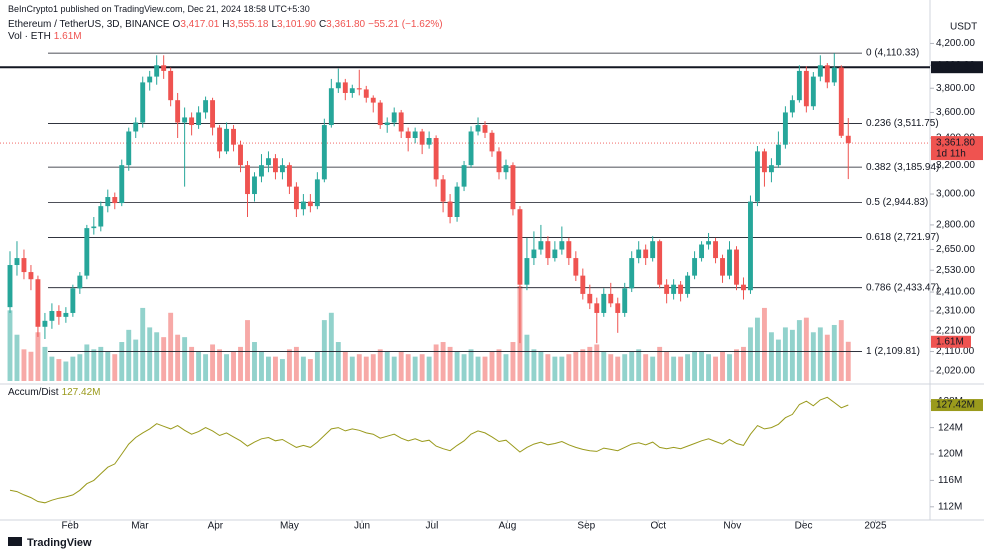 This screenshot has width=984, height=554. What do you see at coordinates (950, 427) in the screenshot?
I see `y-tick-label: 124M` at bounding box center [950, 427].